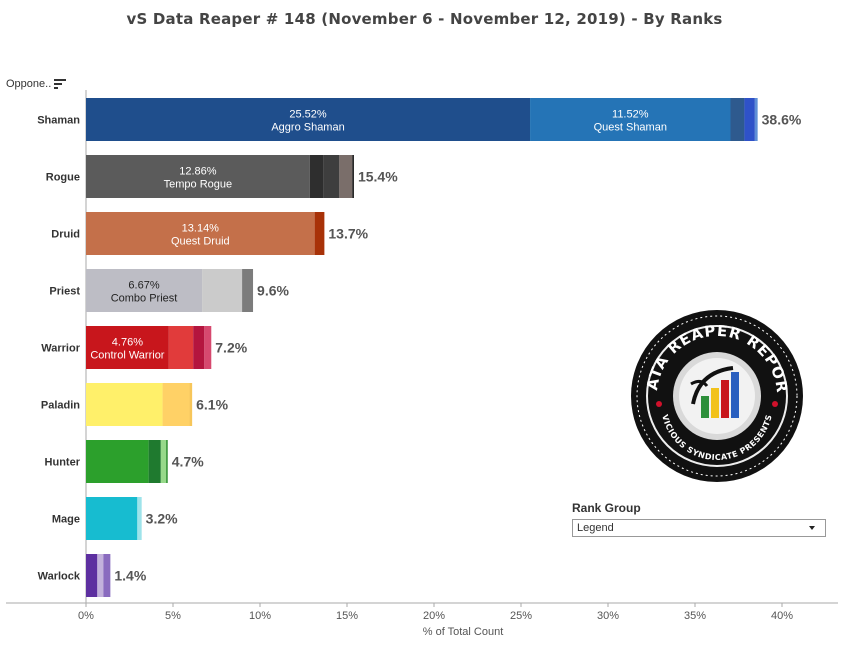  I want to click on bar-total-label: 9.6%, so click(273, 291).